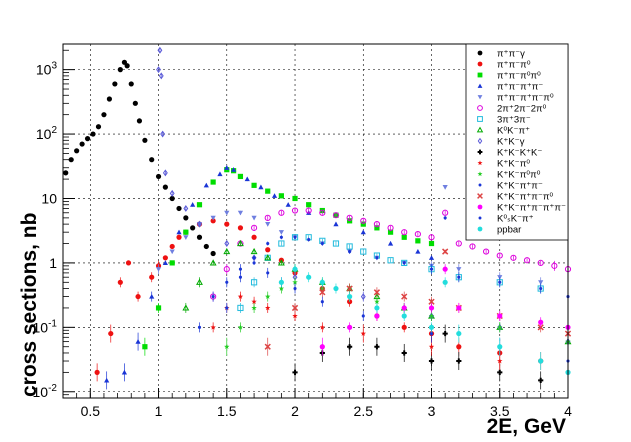  I want to click on legend-label: K⁺K⁻γ, so click(511, 142).